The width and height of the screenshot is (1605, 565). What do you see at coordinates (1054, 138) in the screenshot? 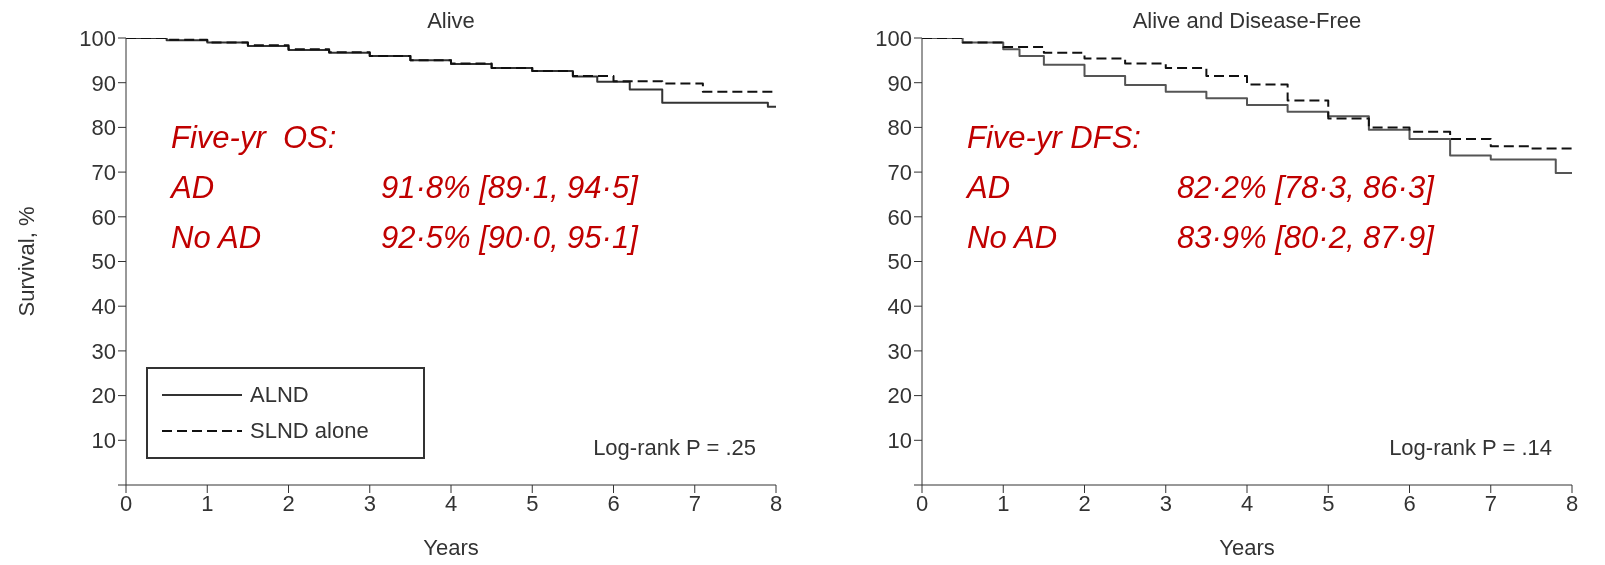
I see `annotation: Five-yr DFS:` at bounding box center [1054, 138].